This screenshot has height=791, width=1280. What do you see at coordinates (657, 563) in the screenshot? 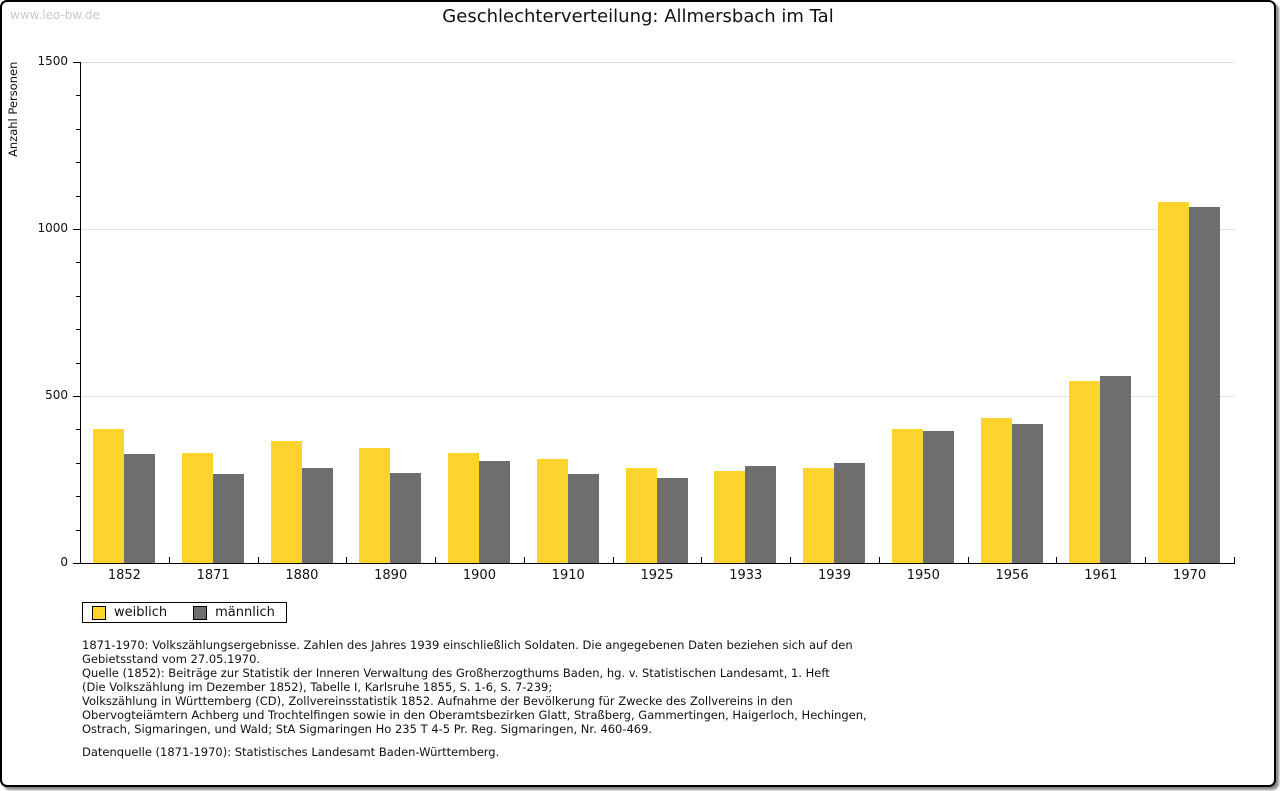
I see `x-axis-line` at bounding box center [657, 563].